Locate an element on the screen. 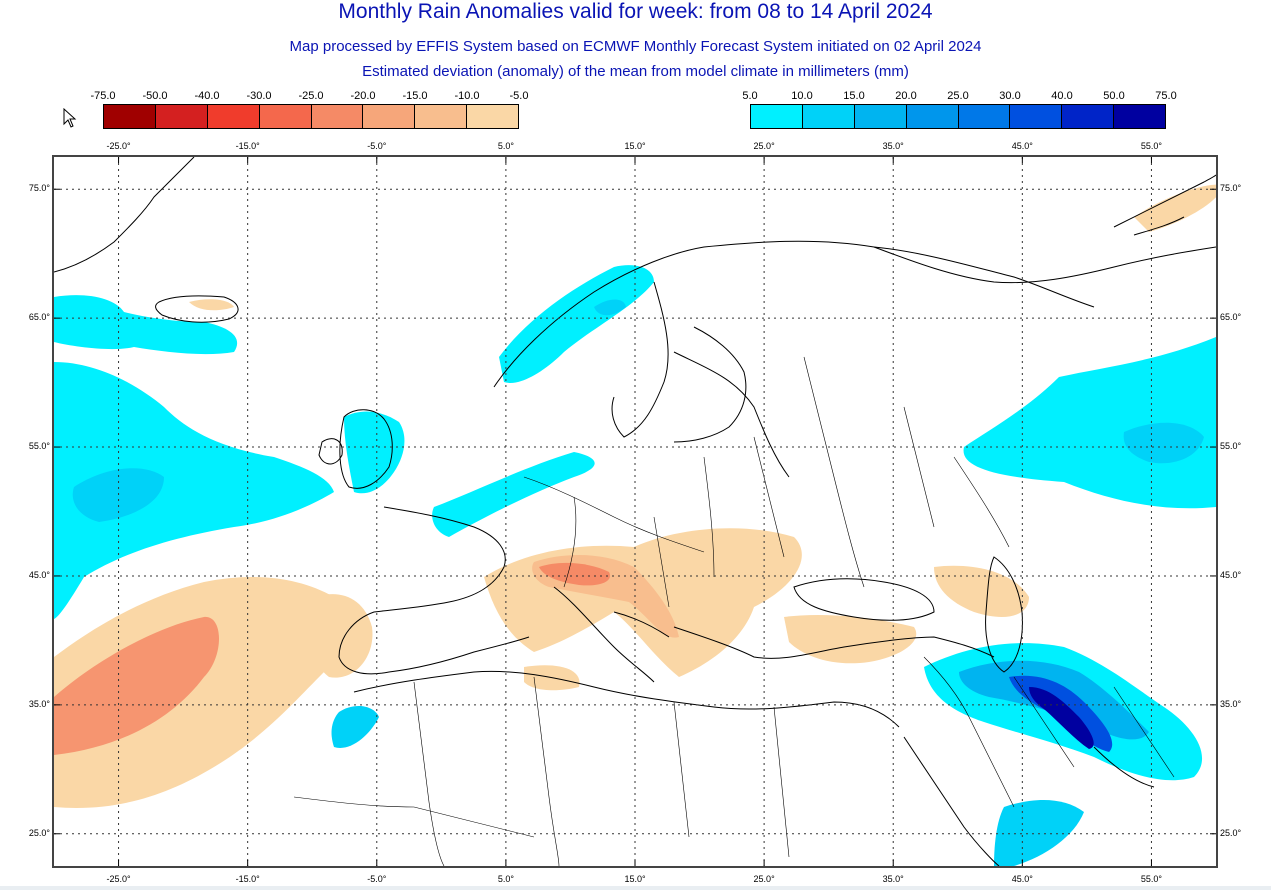 The width and height of the screenshot is (1271, 890). legend-positive-label: 10.0 is located at coordinates (802, 96).